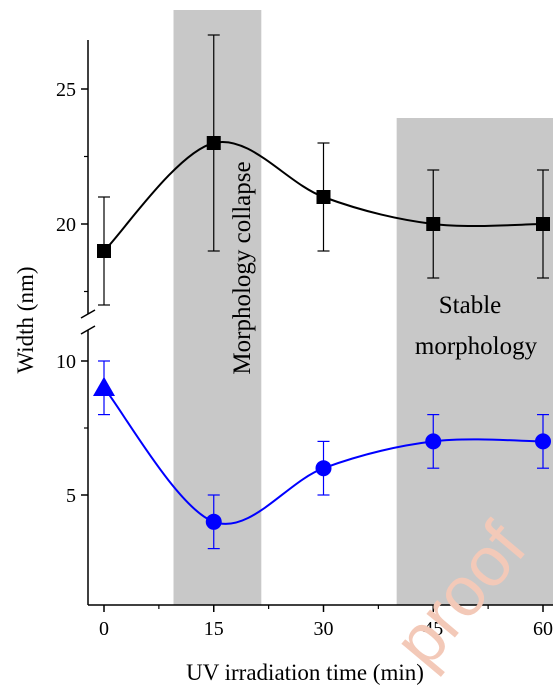  What do you see at coordinates (217, 307) in the screenshot?
I see `shaded-region-morphology-collapse` at bounding box center [217, 307].